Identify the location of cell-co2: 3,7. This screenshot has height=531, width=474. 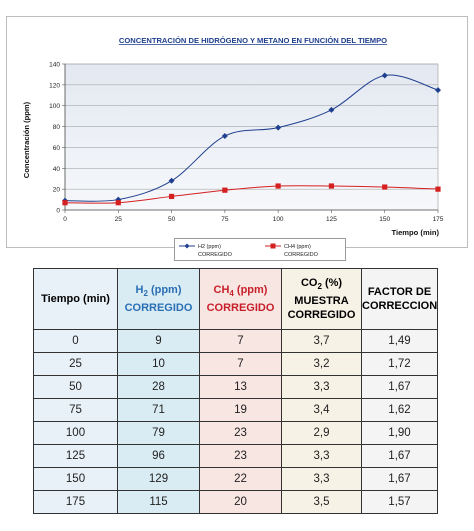
(321, 341).